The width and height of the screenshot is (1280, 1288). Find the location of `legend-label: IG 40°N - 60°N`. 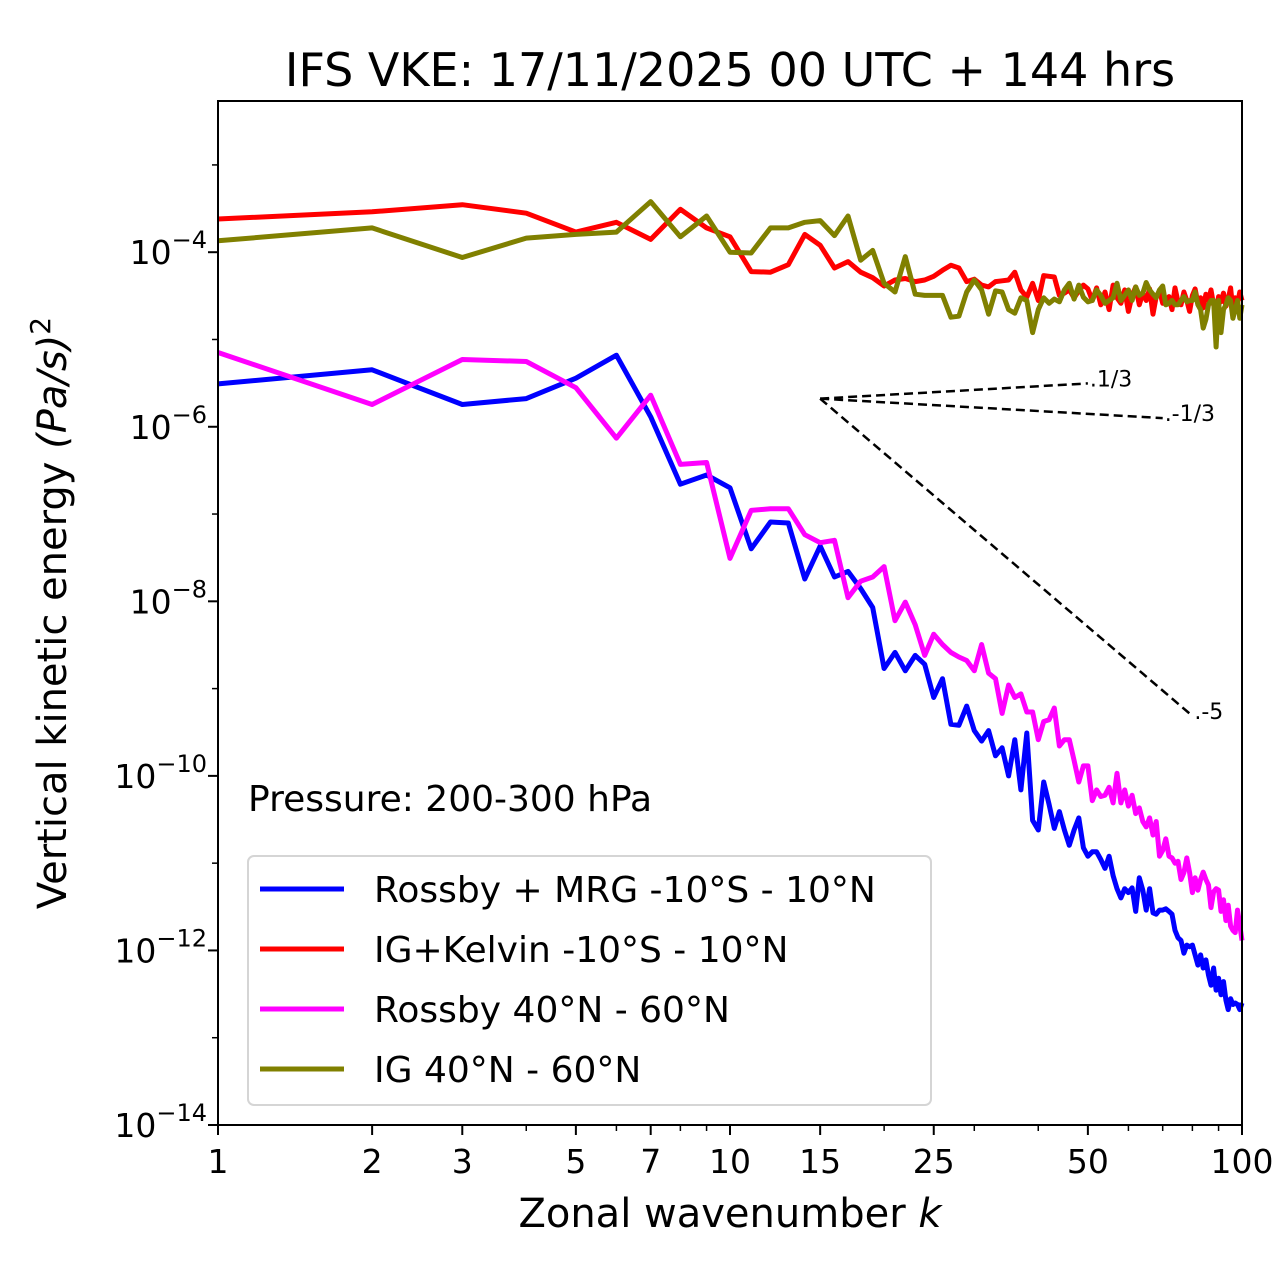

legend-label: IG 40°N - 60°N is located at coordinates (507, 1070).